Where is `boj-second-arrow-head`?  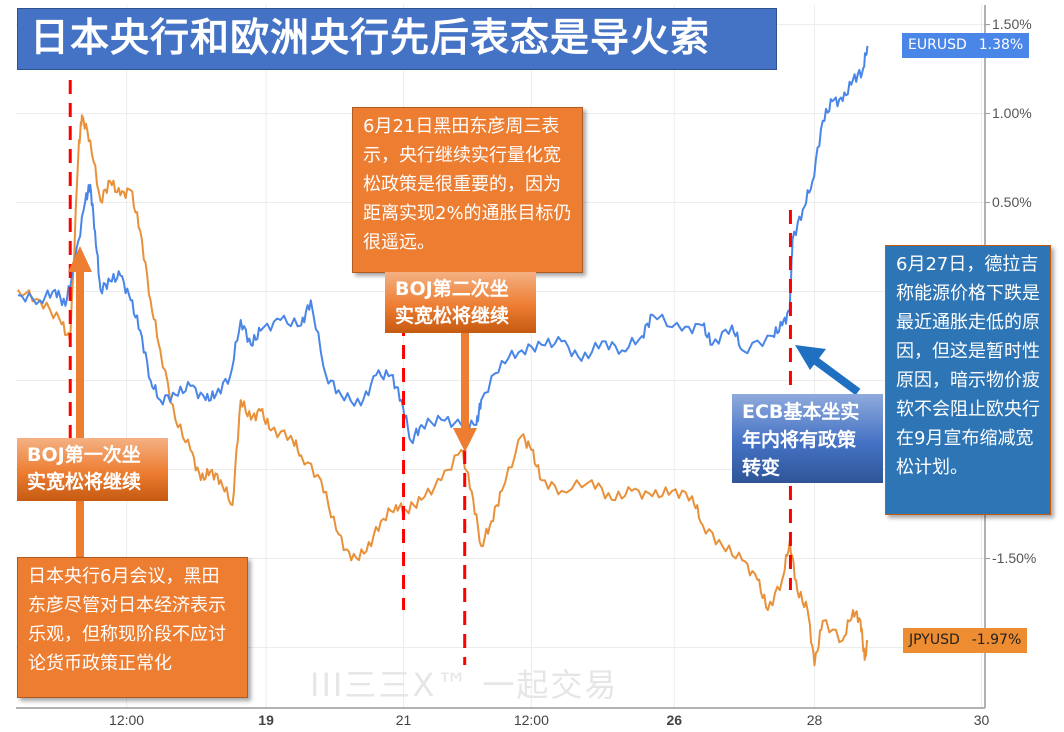
boj-second-arrow-head is located at coordinates (465, 440).